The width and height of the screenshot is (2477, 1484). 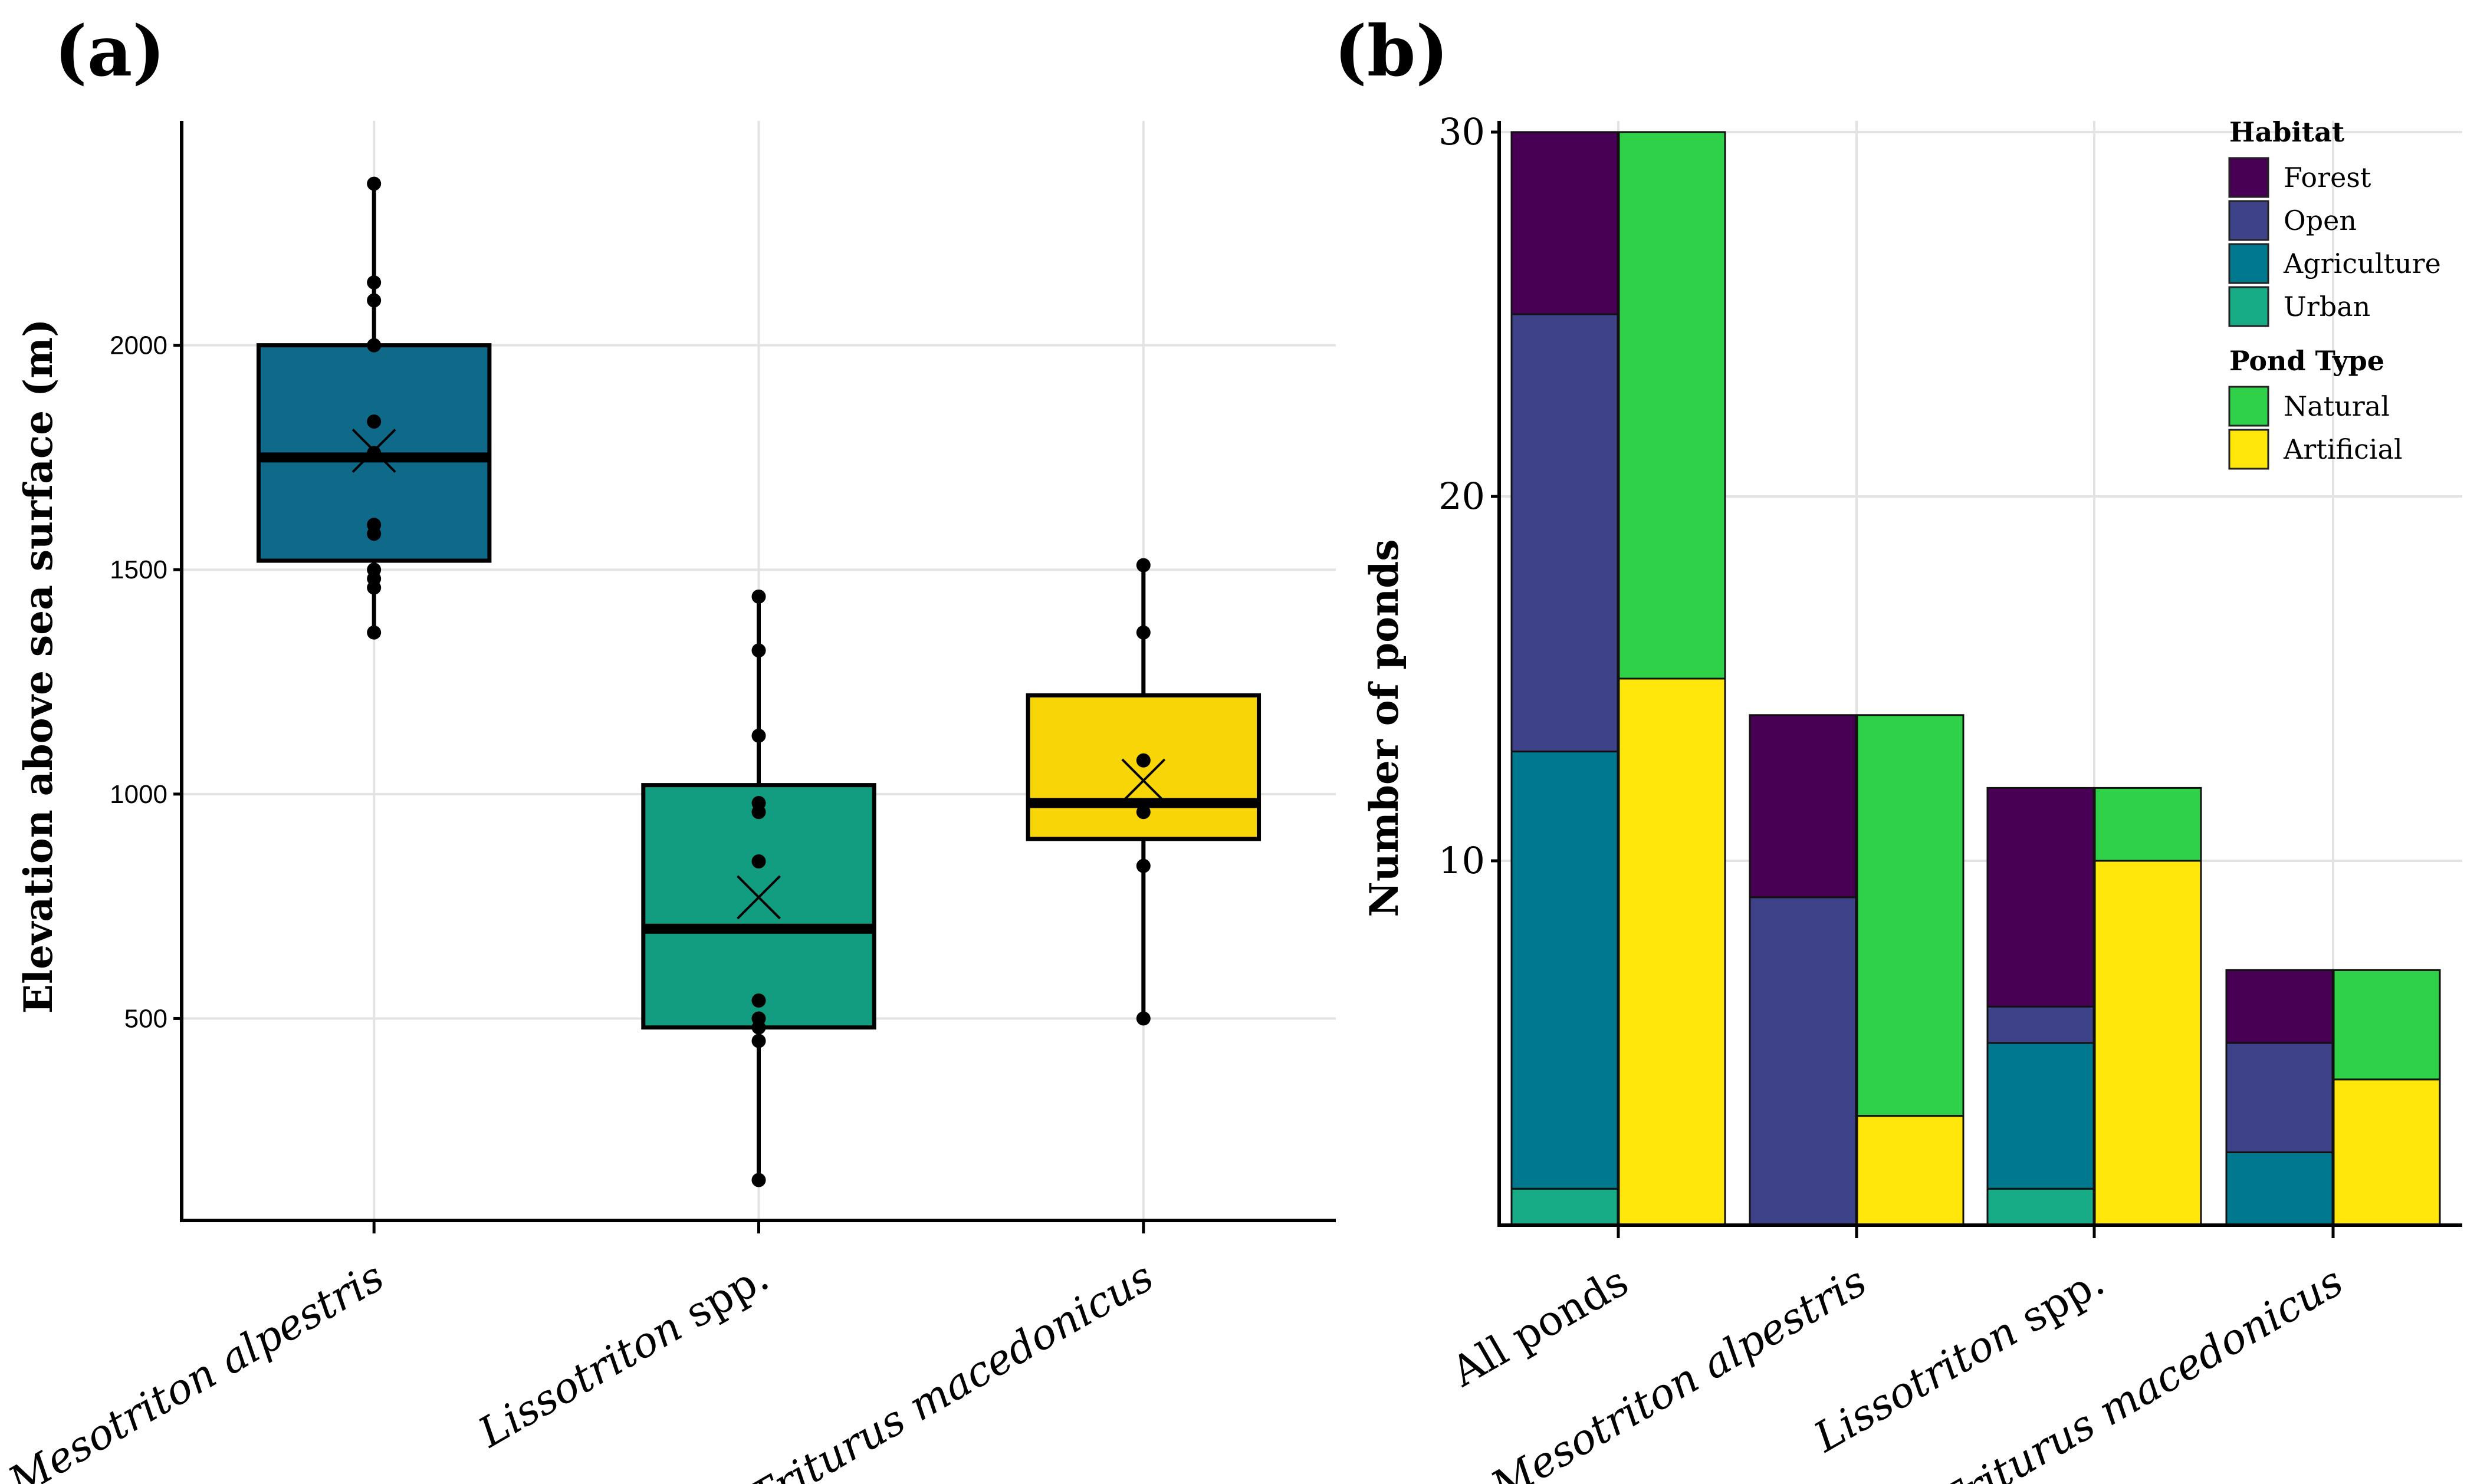 What do you see at coordinates (2248, 177) in the screenshot?
I see `legend-swatch-forest` at bounding box center [2248, 177].